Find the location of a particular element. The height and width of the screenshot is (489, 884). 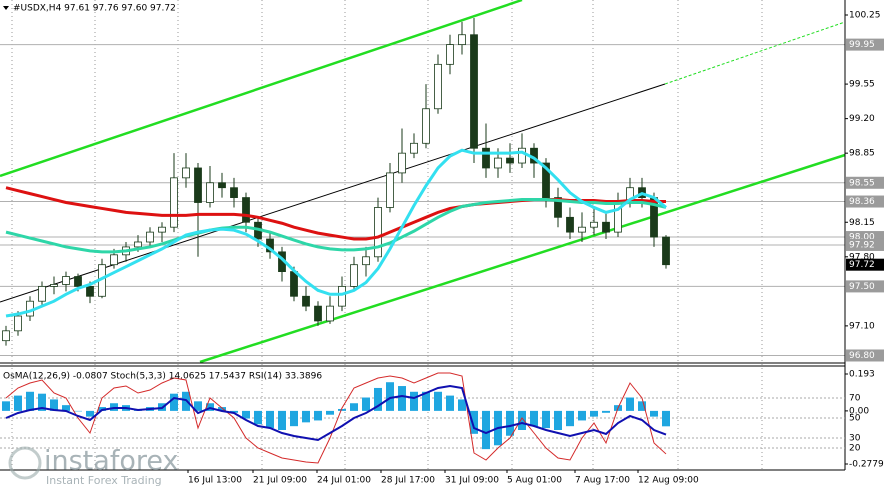

x-tick-label: 7 Aug 17:00 is located at coordinates (602, 481).